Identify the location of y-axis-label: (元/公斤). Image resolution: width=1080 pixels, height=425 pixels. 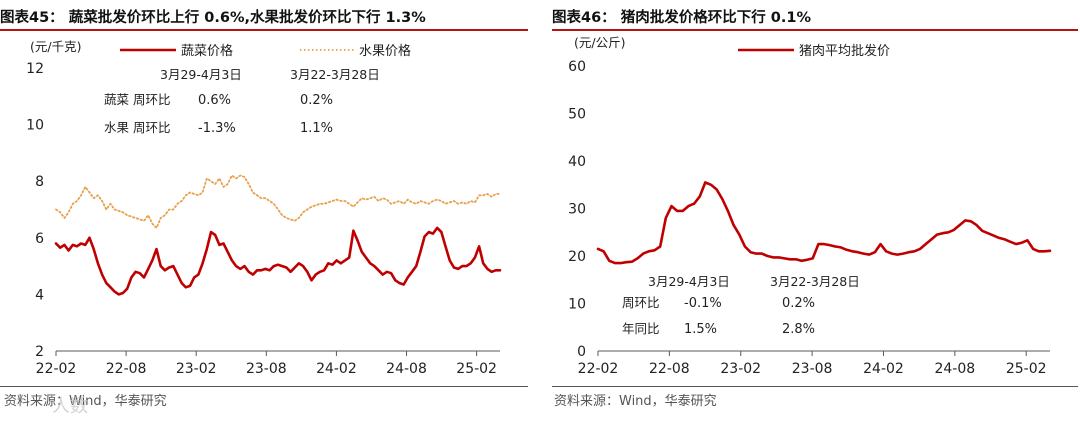
(599, 42).